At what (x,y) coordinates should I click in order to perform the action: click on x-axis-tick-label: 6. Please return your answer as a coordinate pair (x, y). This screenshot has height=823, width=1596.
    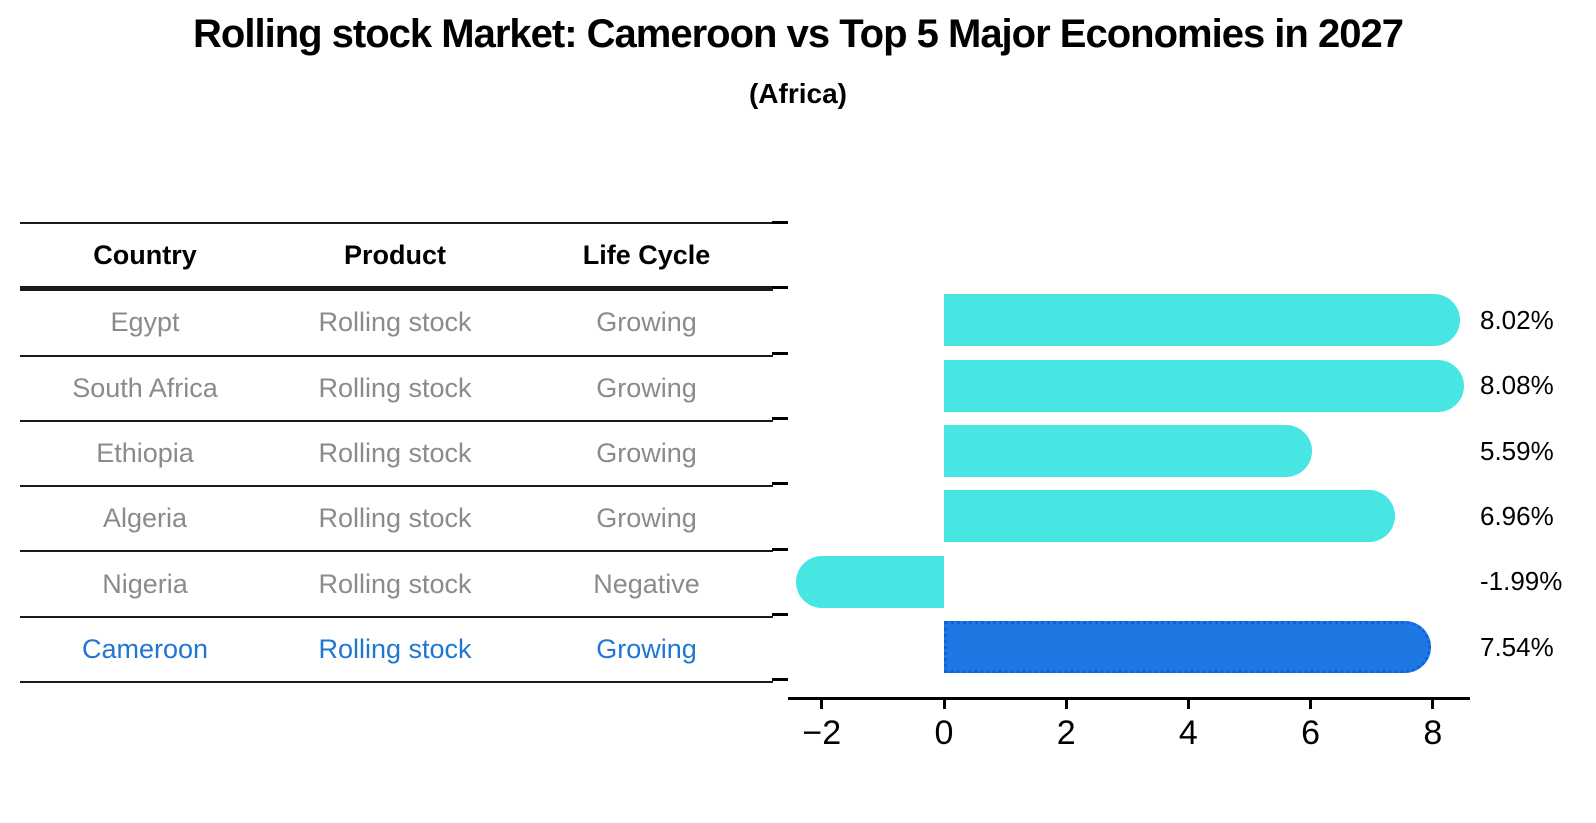
    Looking at the image, I should click on (1311, 733).